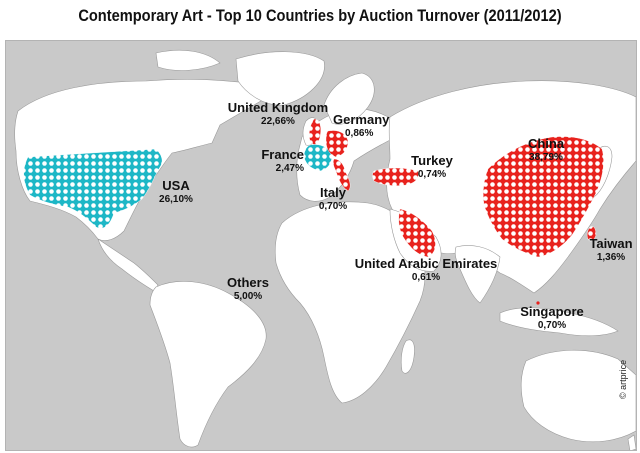  Describe the element at coordinates (552, 311) in the screenshot. I see `label-singapore-name: Singapore` at that location.